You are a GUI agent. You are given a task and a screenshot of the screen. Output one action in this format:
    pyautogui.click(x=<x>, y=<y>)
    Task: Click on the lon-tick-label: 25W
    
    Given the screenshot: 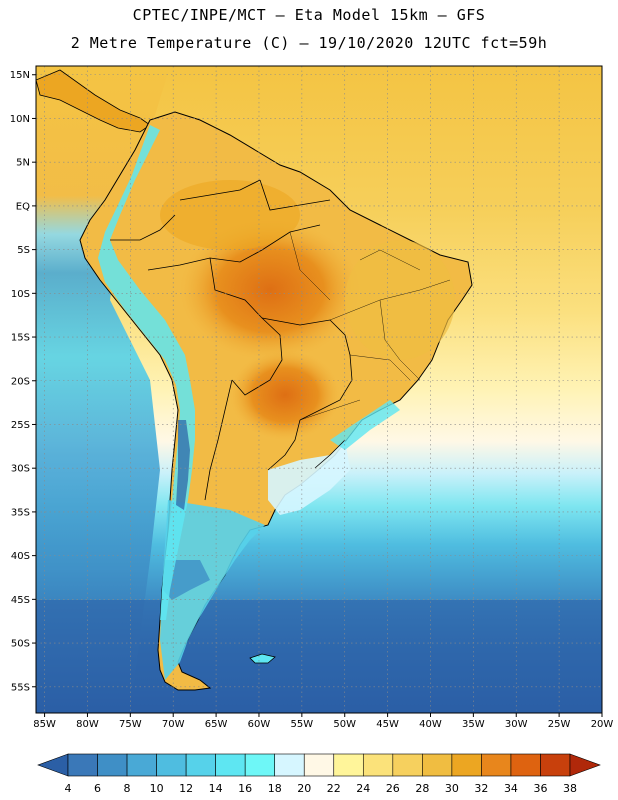 What is the action you would take?
    pyautogui.click(x=559, y=724)
    